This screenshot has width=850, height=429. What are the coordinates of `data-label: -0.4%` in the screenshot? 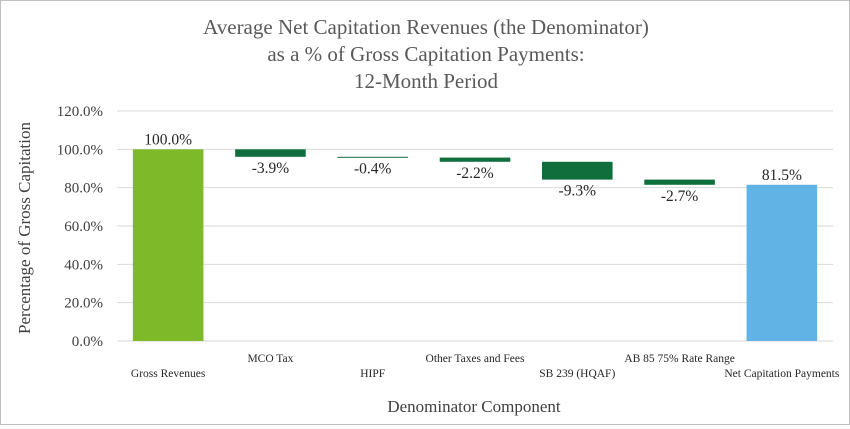 It's located at (373, 169).